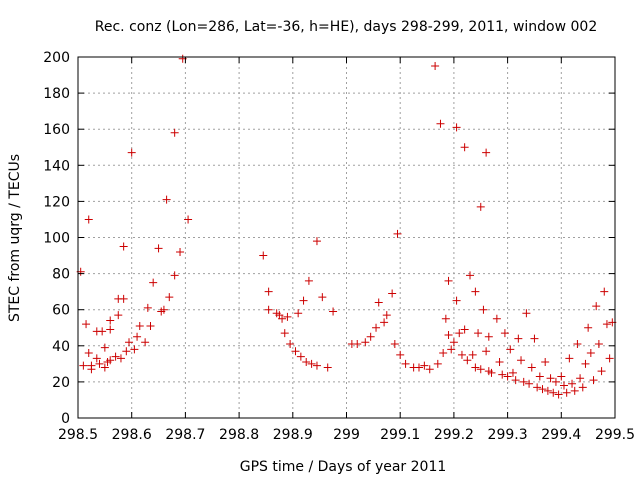 Image resolution: width=640 pixels, height=480 pixels. Describe the element at coordinates (56, 130) in the screenshot. I see `y-tick-label: 160` at that location.